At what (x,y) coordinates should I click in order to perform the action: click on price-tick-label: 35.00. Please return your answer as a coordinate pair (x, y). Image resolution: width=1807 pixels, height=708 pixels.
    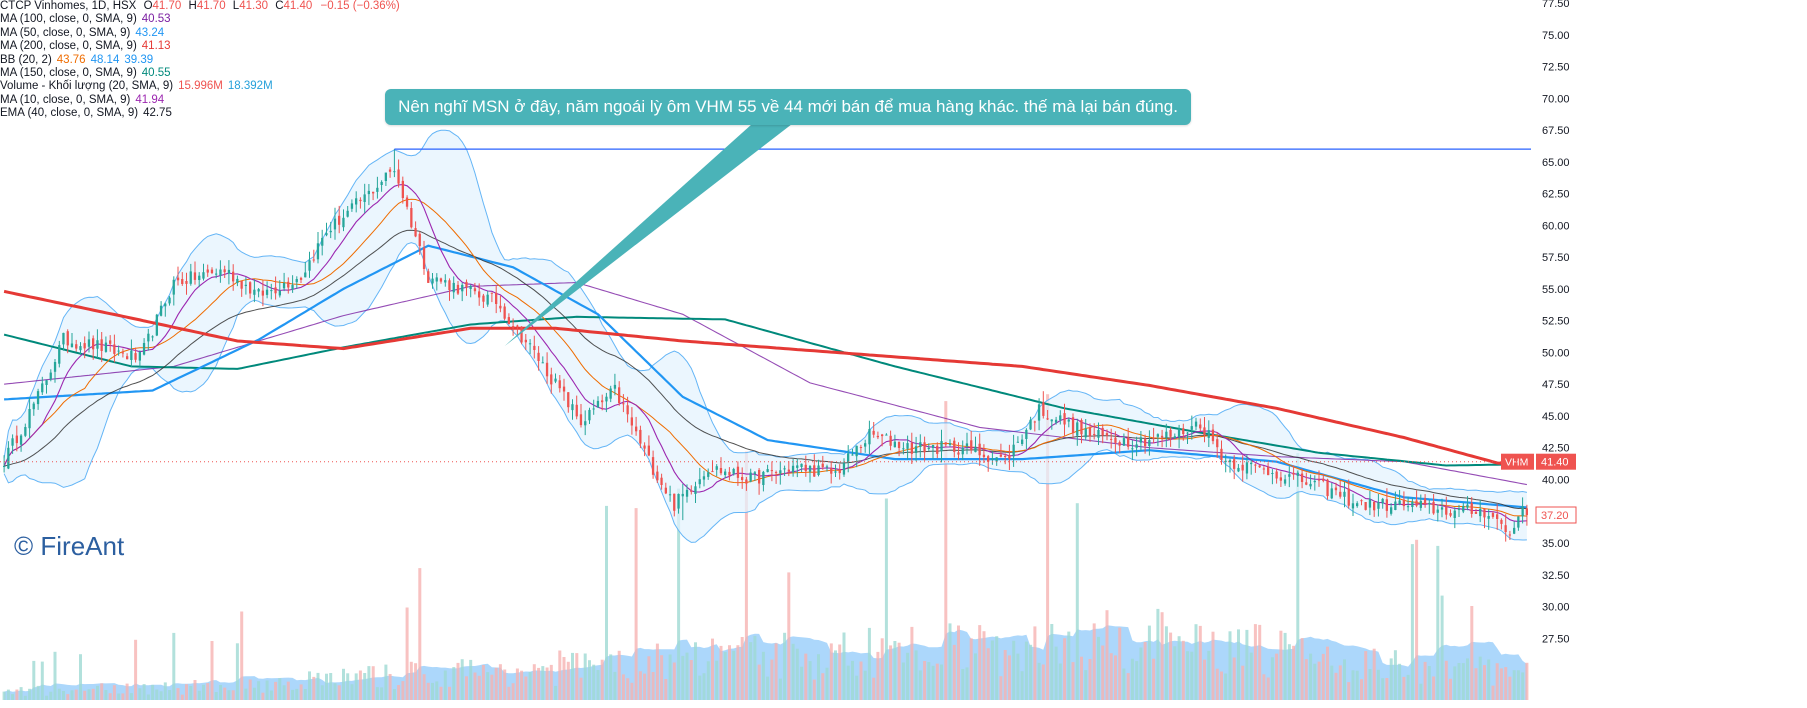
    Looking at the image, I should click on (1556, 544).